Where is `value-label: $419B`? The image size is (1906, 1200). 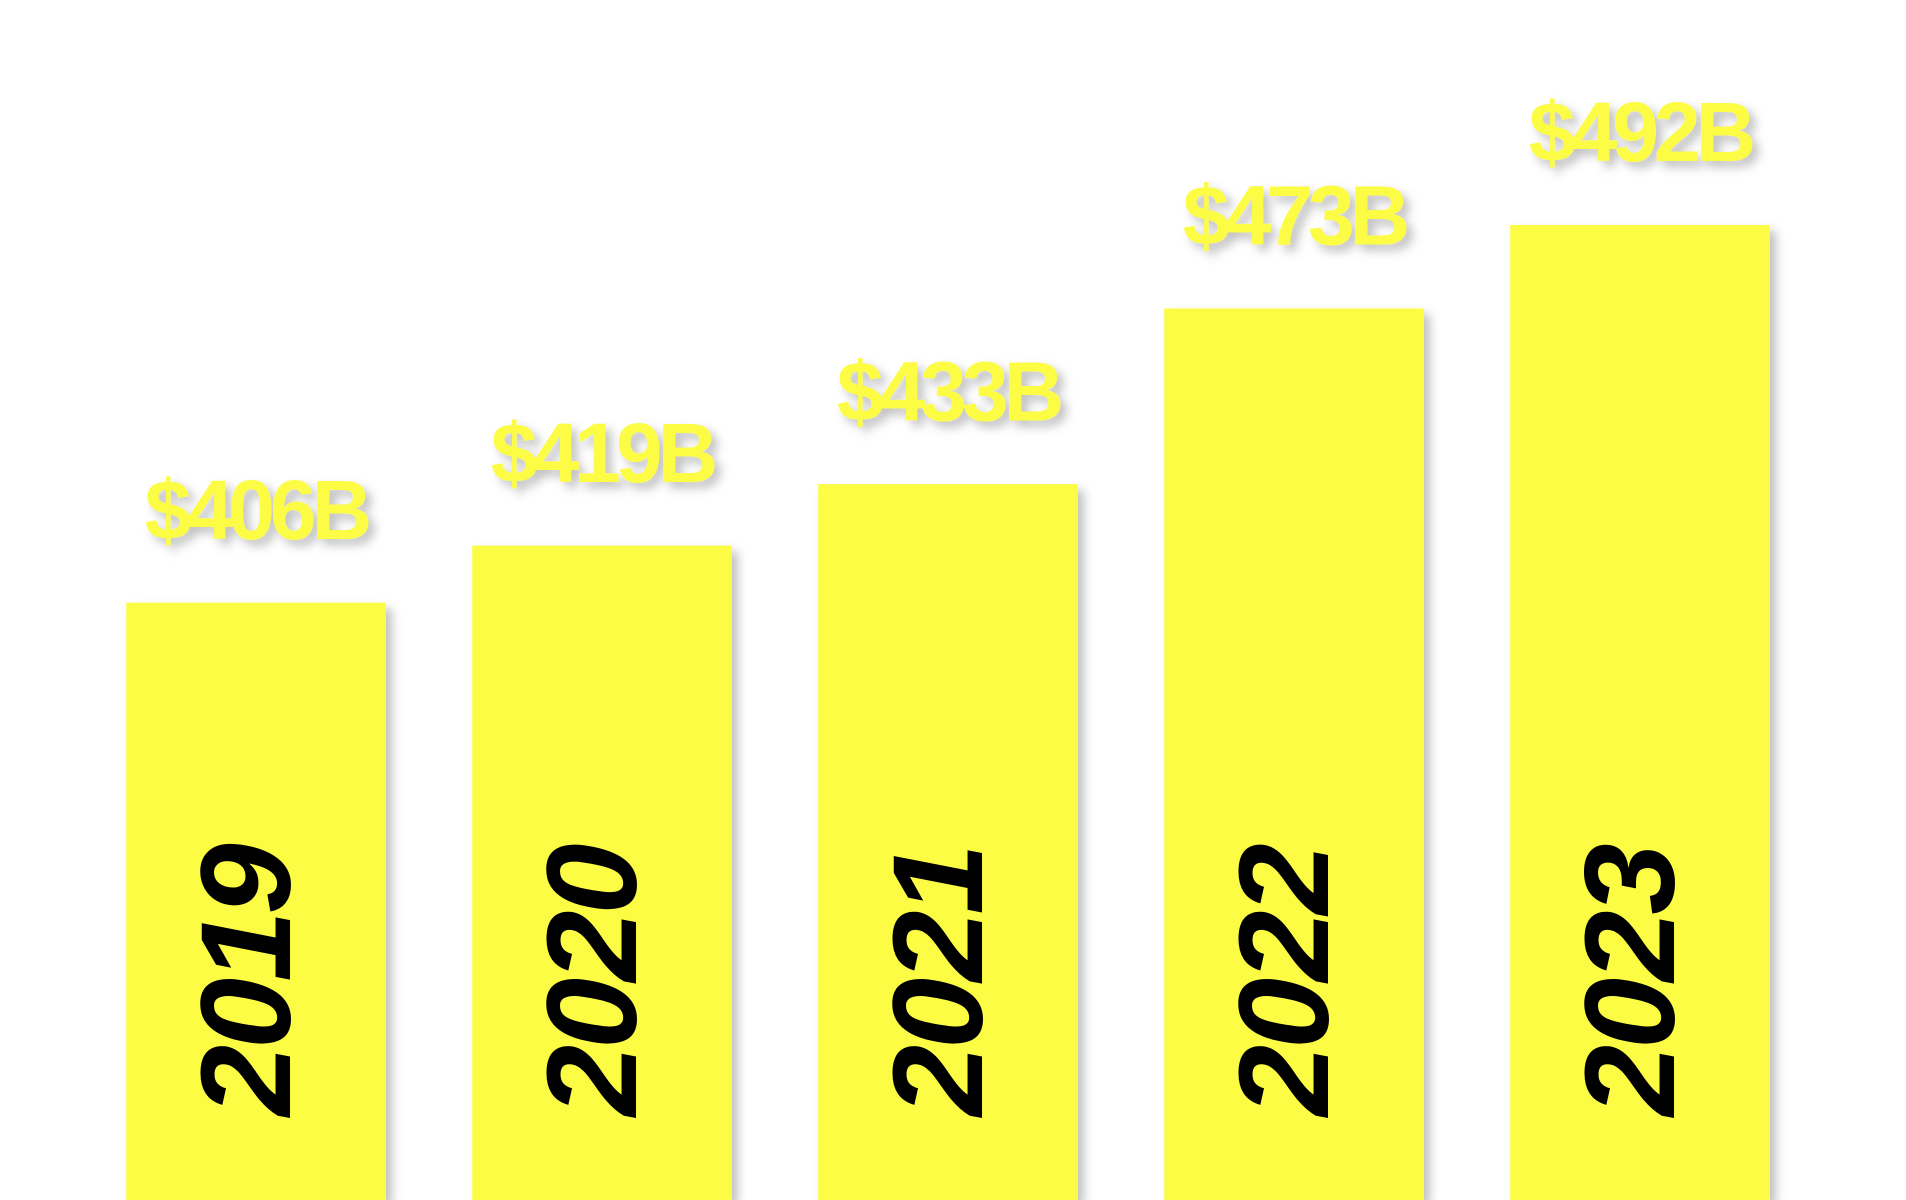
value-label: $419B is located at coordinates (603, 453).